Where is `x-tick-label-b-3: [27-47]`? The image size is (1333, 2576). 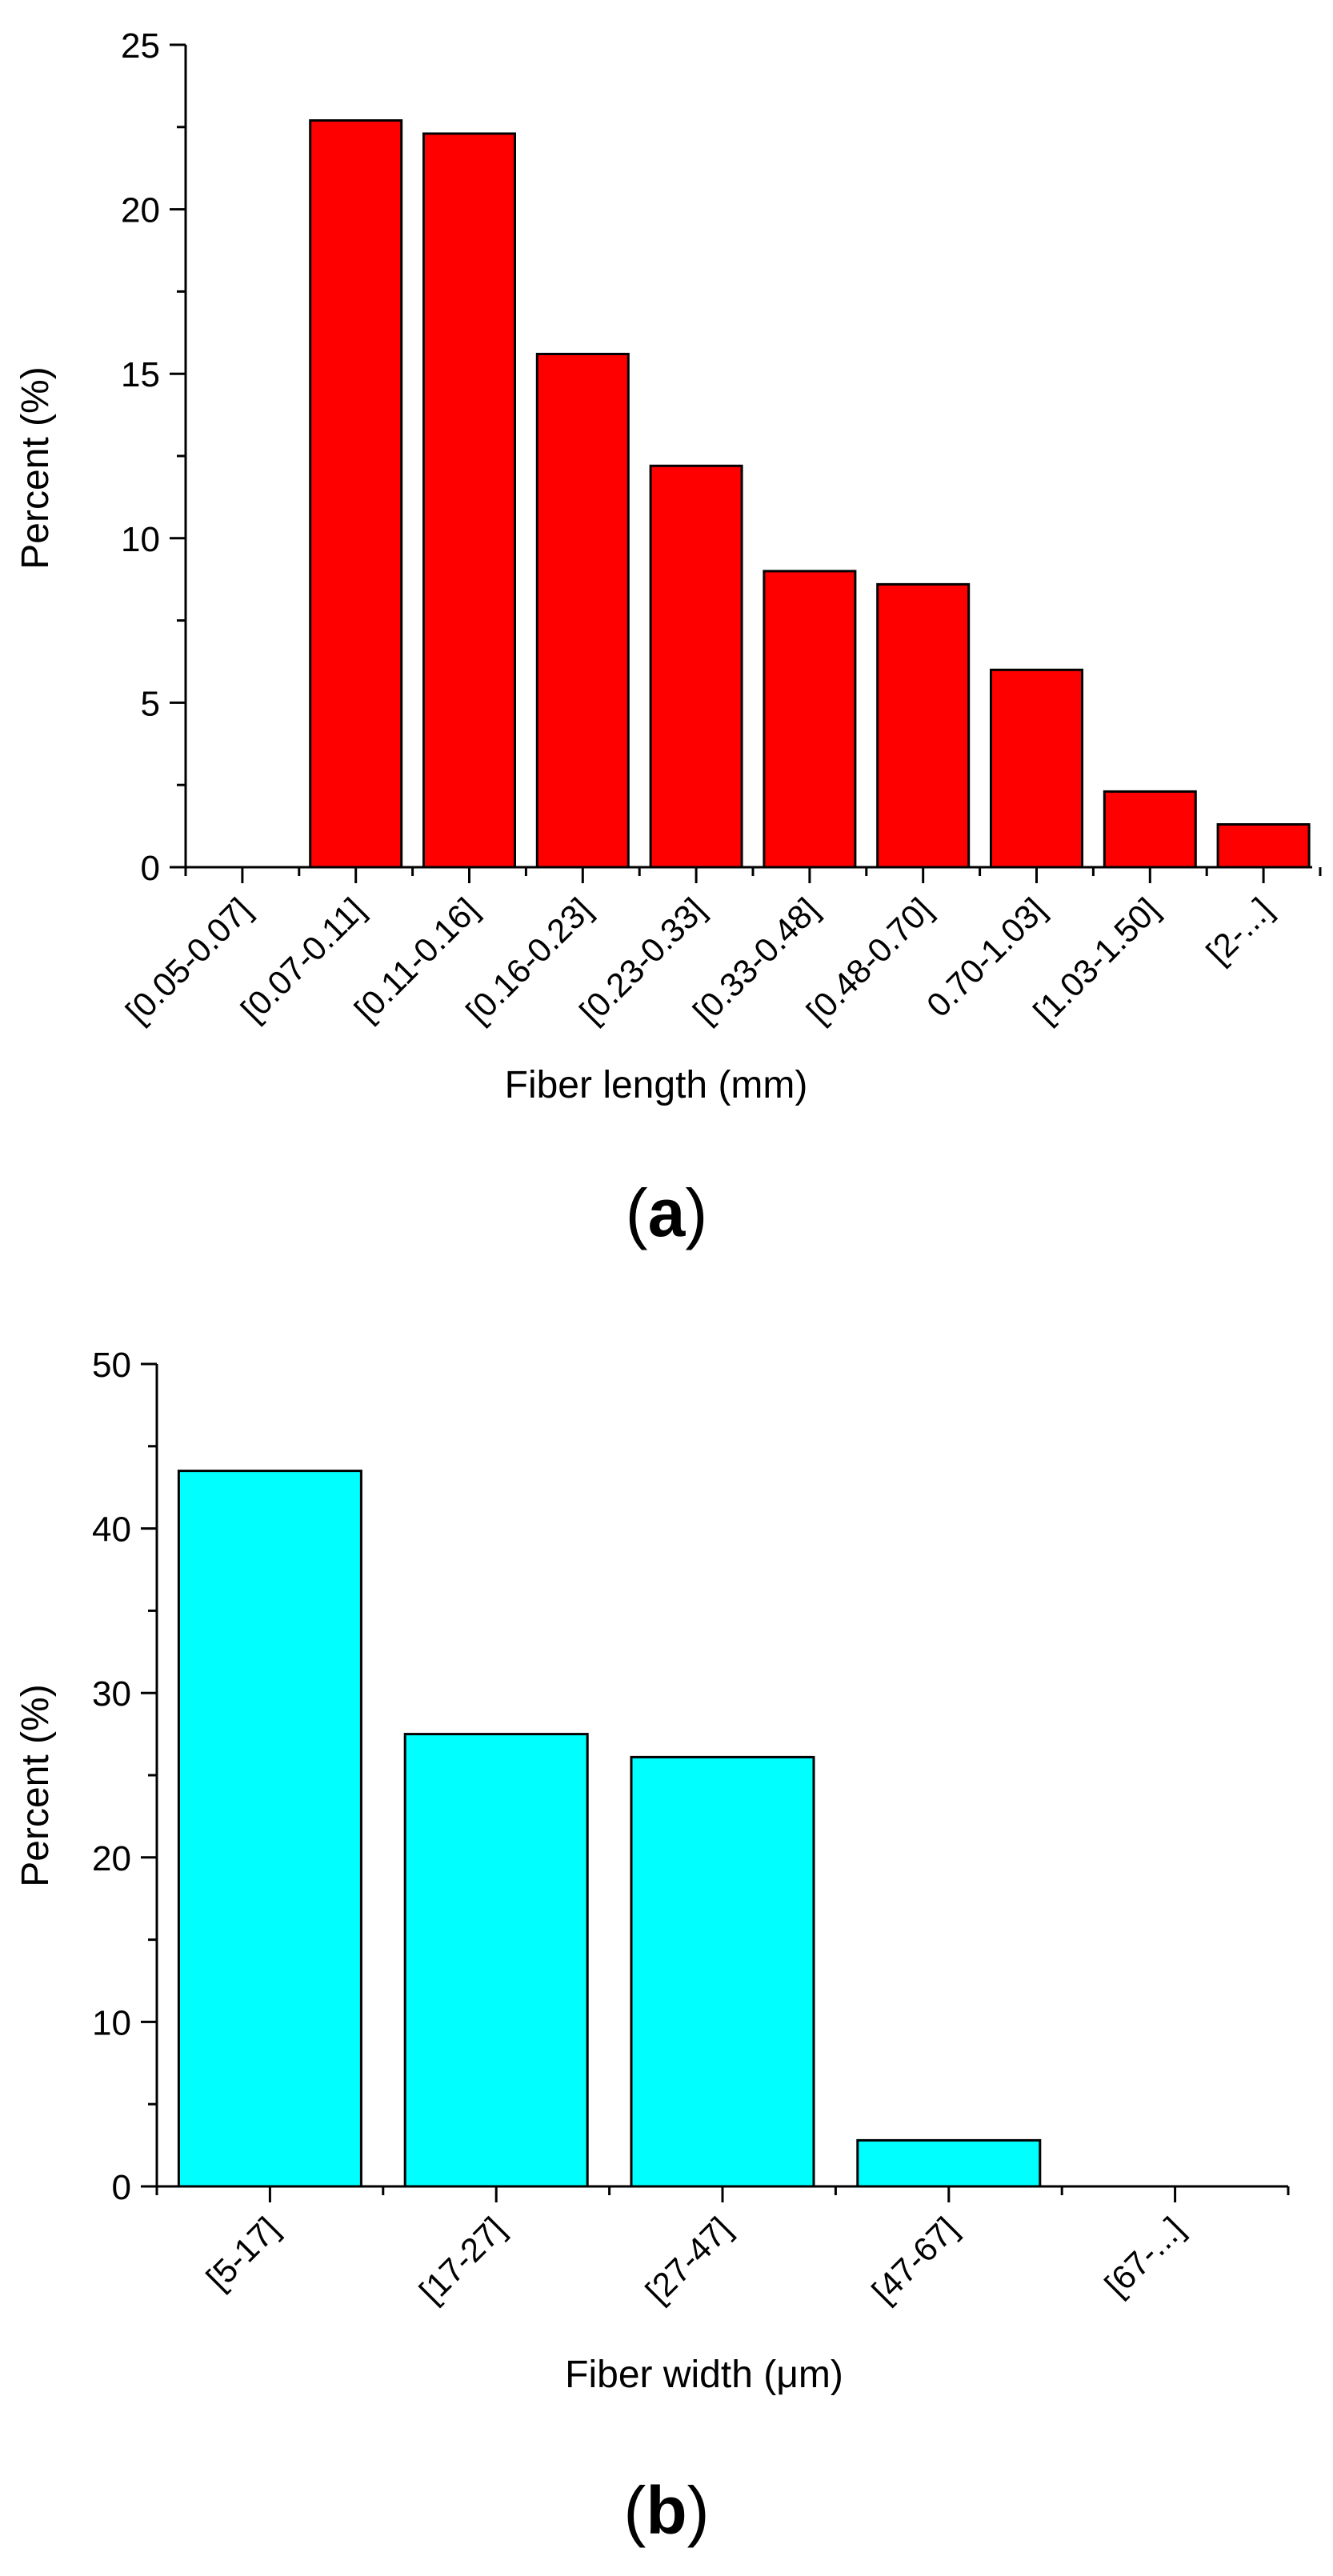
x-tick-label-b-3: [27-47] is located at coordinates (688, 2260).